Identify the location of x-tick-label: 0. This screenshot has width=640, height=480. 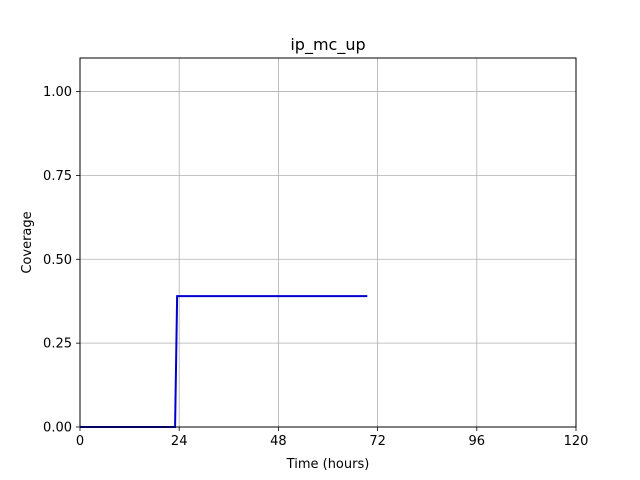
(80, 441).